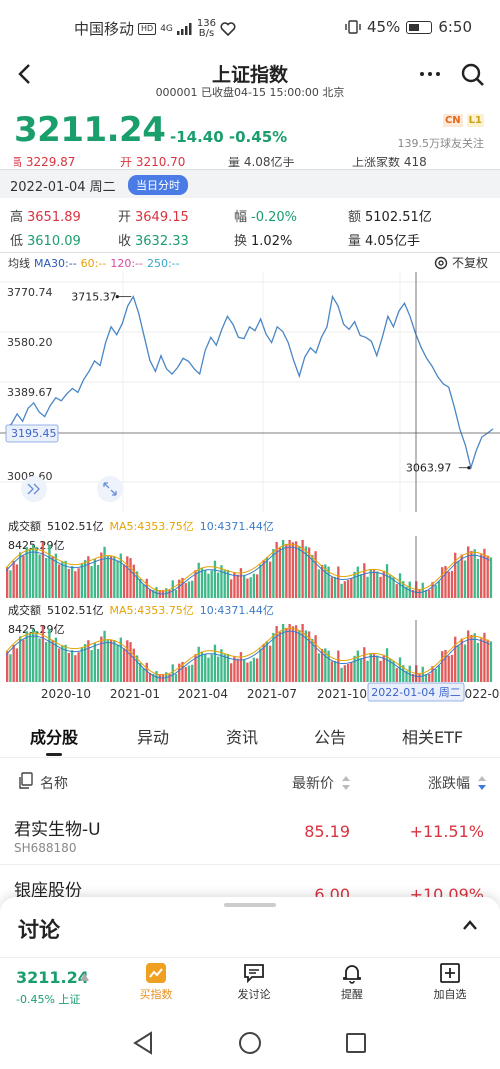  I want to click on stat-open-value: 3649.15, so click(162, 217).